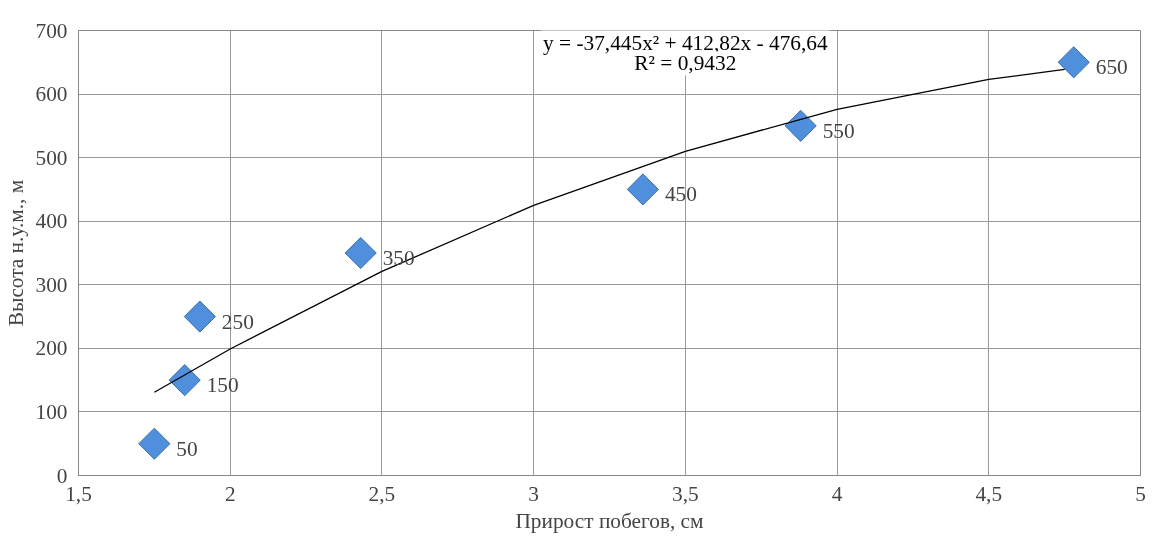  What do you see at coordinates (533, 493) in the screenshot?
I see `x-tick-label: 3` at bounding box center [533, 493].